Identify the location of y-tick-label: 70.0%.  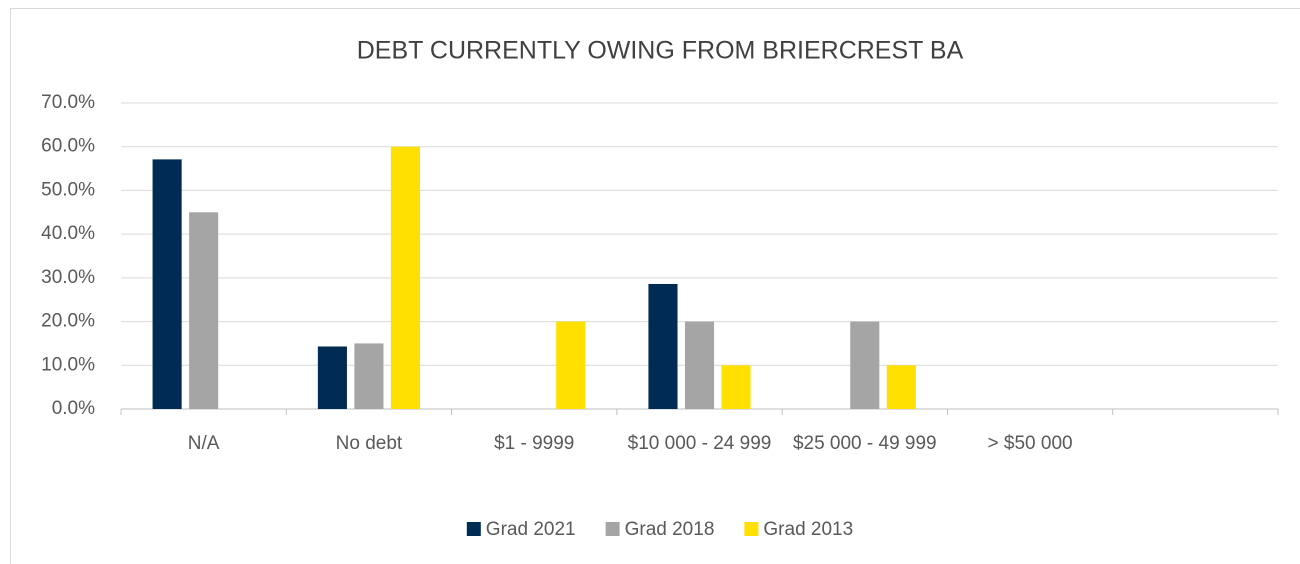
(68, 102).